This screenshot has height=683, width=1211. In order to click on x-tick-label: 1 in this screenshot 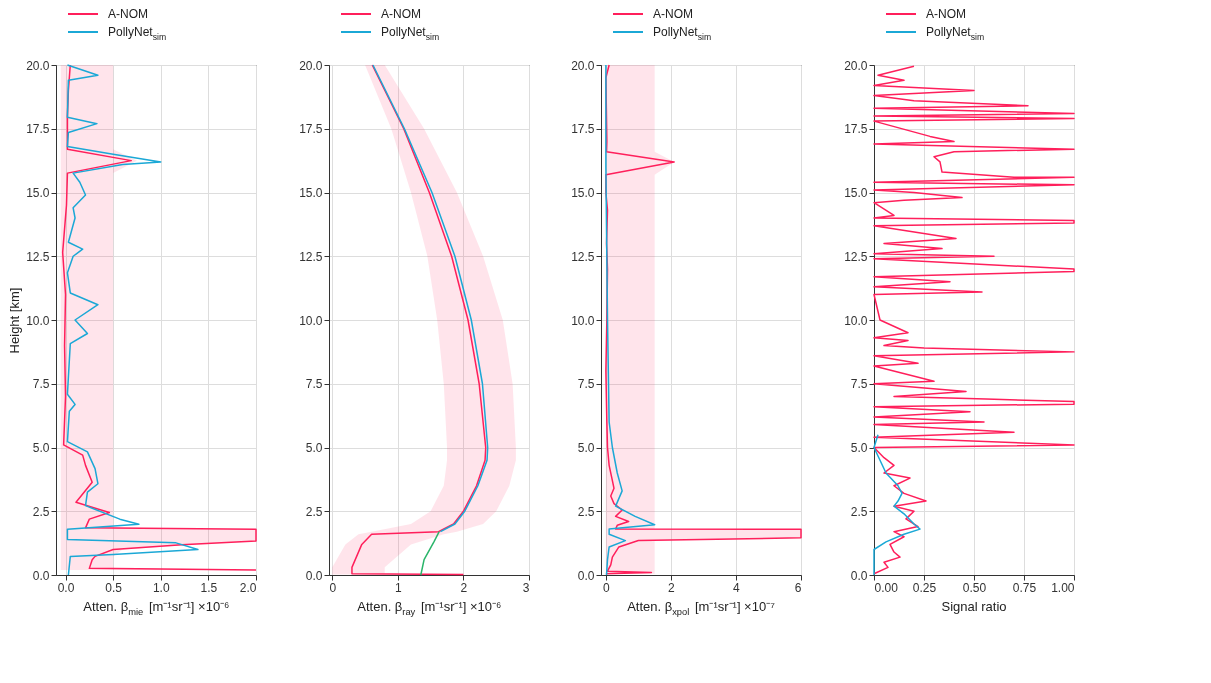, I will do `click(399, 587)`.